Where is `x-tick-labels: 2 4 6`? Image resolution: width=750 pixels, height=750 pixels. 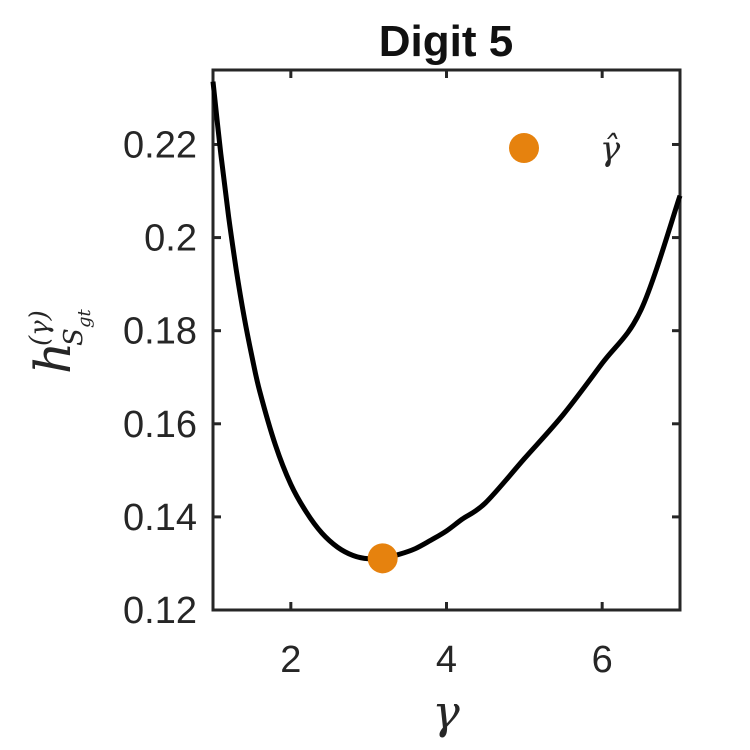 x-tick-labels: 2 4 6 is located at coordinates (446, 660).